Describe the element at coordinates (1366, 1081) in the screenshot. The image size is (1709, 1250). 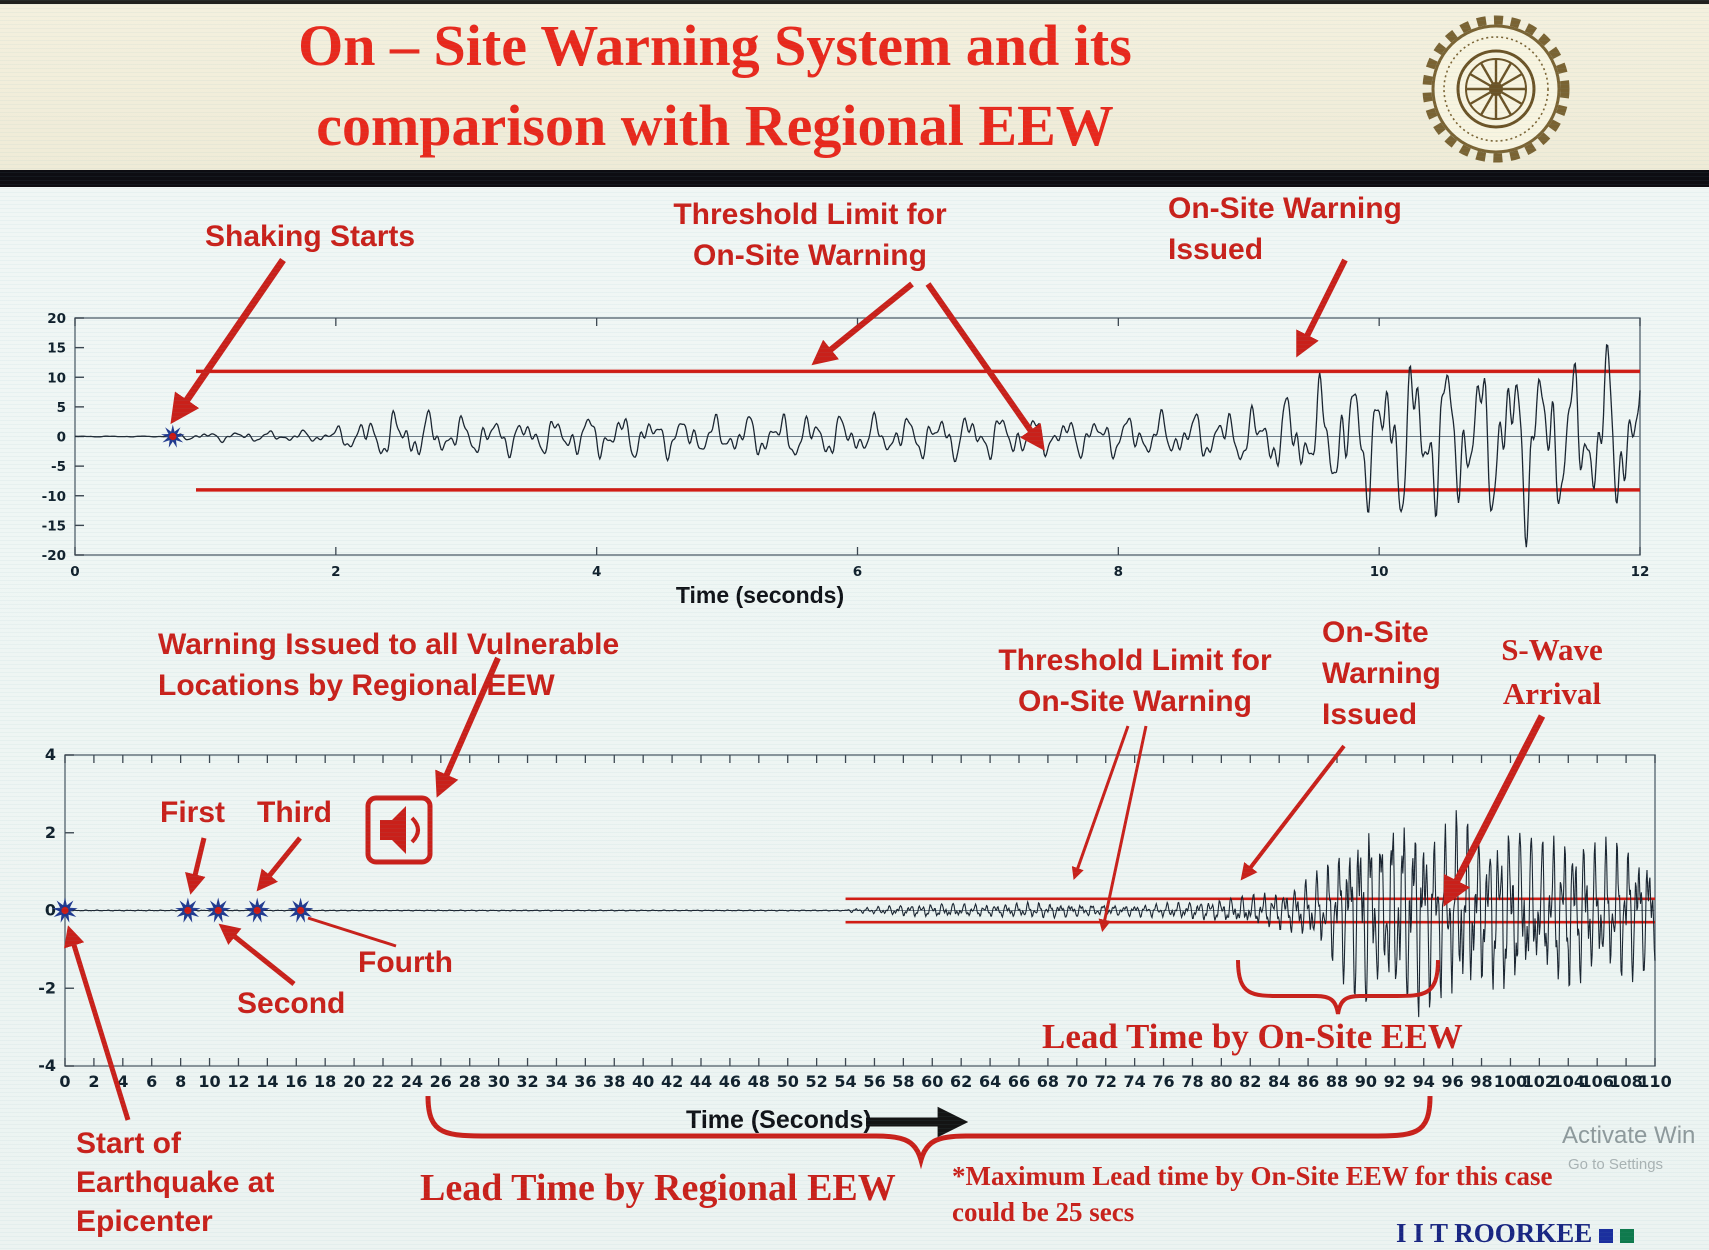
I see `svg-text: 90` at that location.